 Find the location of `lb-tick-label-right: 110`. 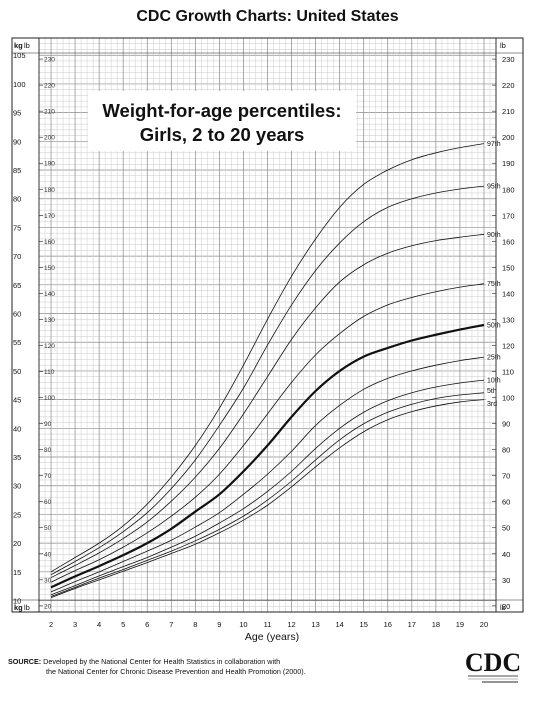

lb-tick-label-right: 110 is located at coordinates (508, 372).